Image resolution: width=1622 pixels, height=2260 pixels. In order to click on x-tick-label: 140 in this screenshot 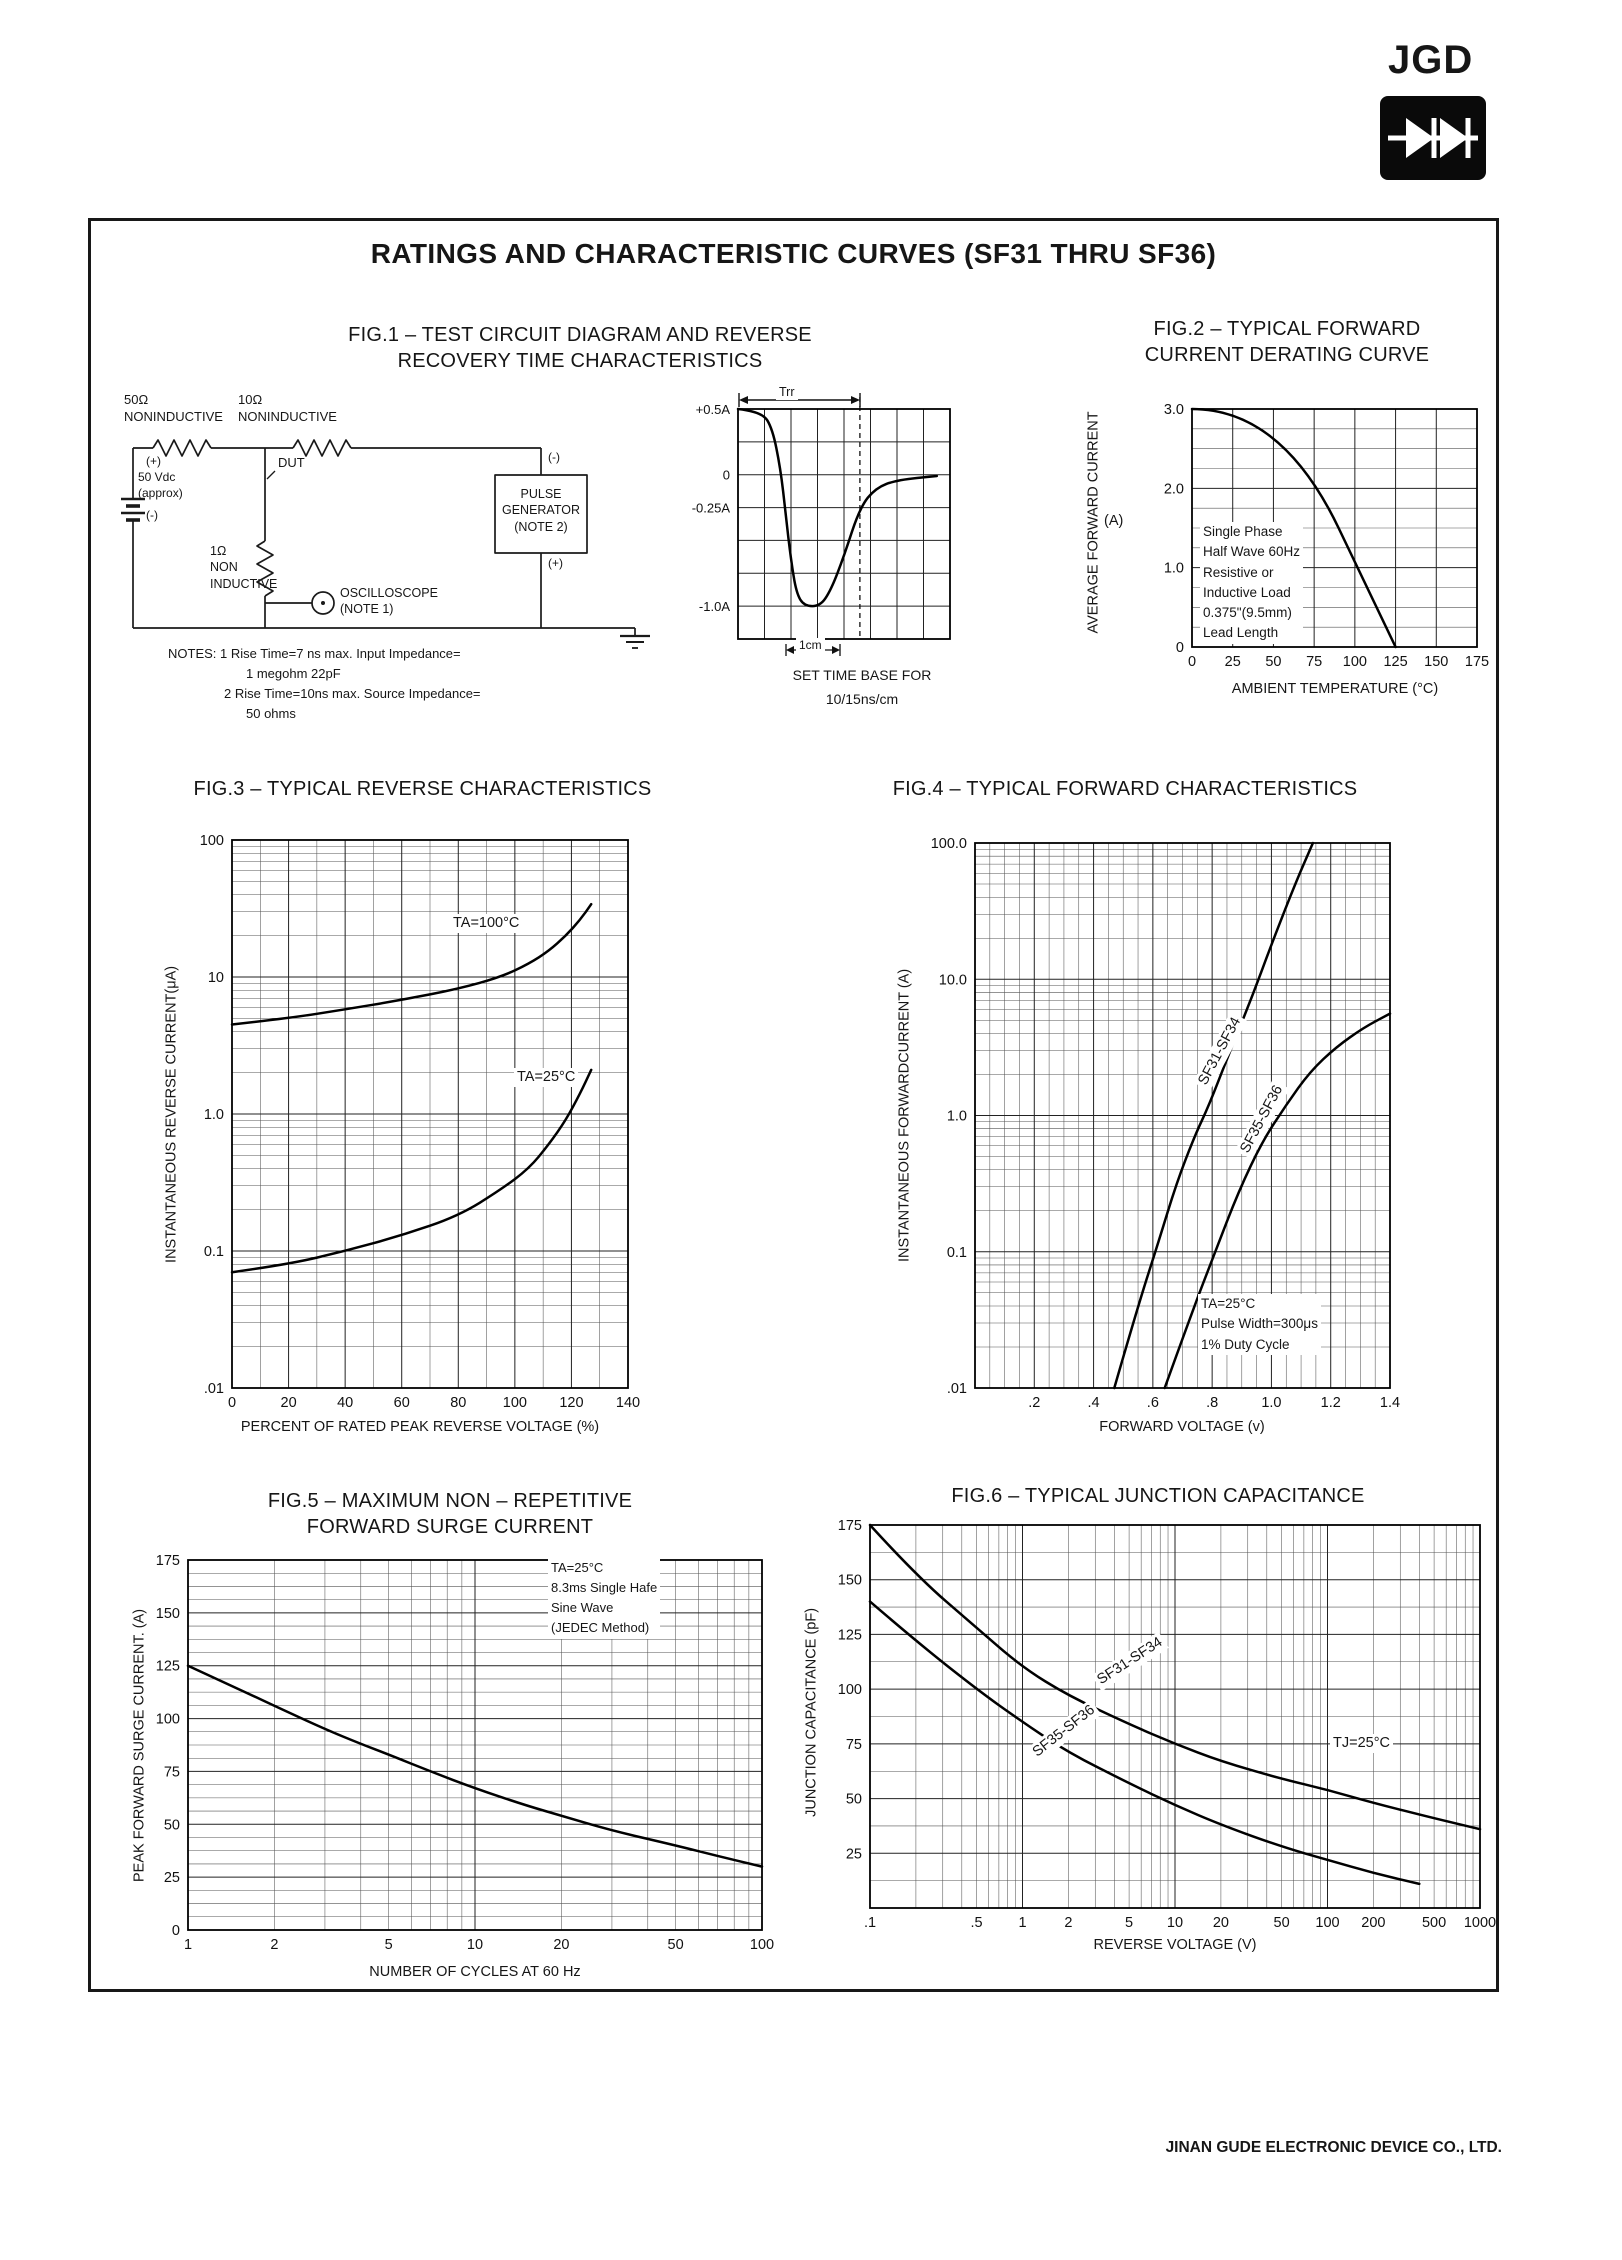, I will do `click(628, 1403)`.